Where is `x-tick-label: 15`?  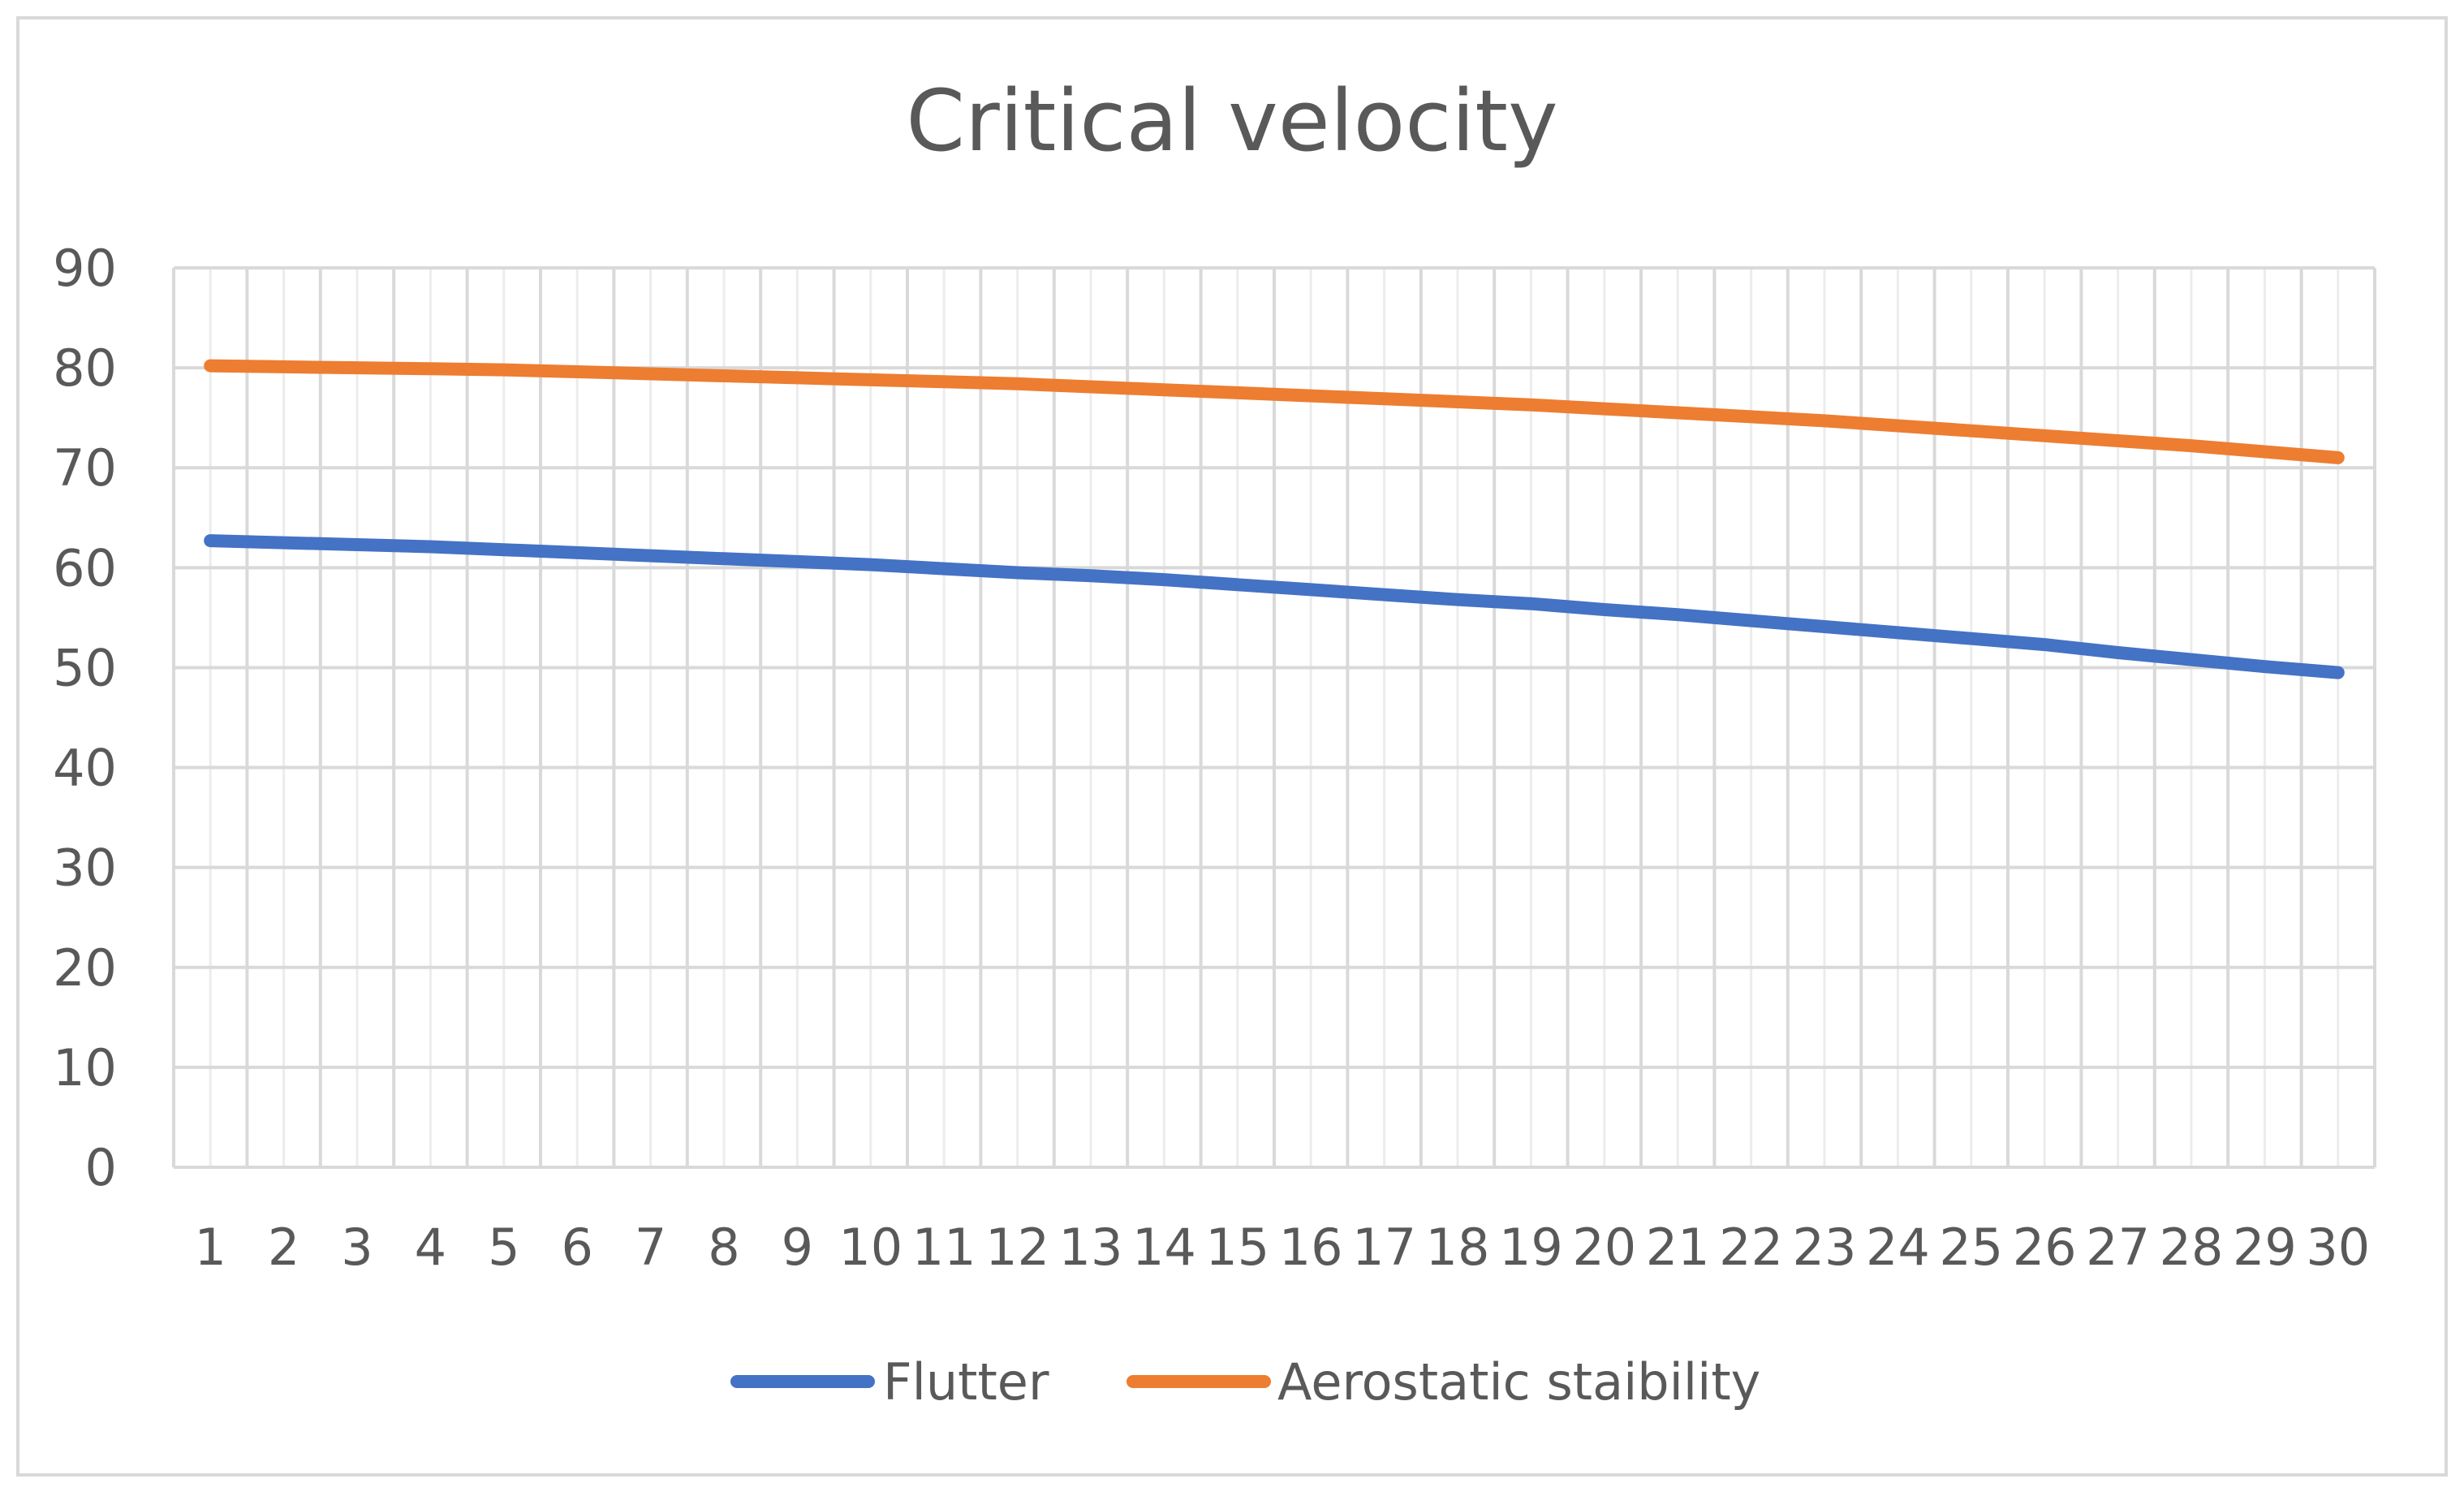
x-tick-label: 15 is located at coordinates (1237, 1247).